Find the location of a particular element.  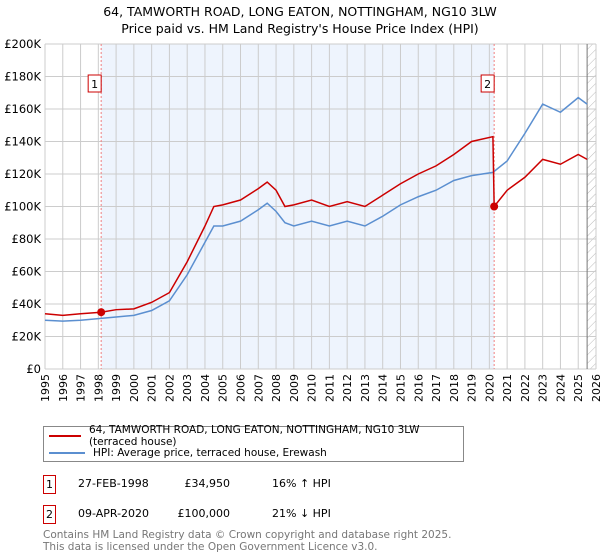

y-tick-label: £100K is located at coordinates (22, 207).